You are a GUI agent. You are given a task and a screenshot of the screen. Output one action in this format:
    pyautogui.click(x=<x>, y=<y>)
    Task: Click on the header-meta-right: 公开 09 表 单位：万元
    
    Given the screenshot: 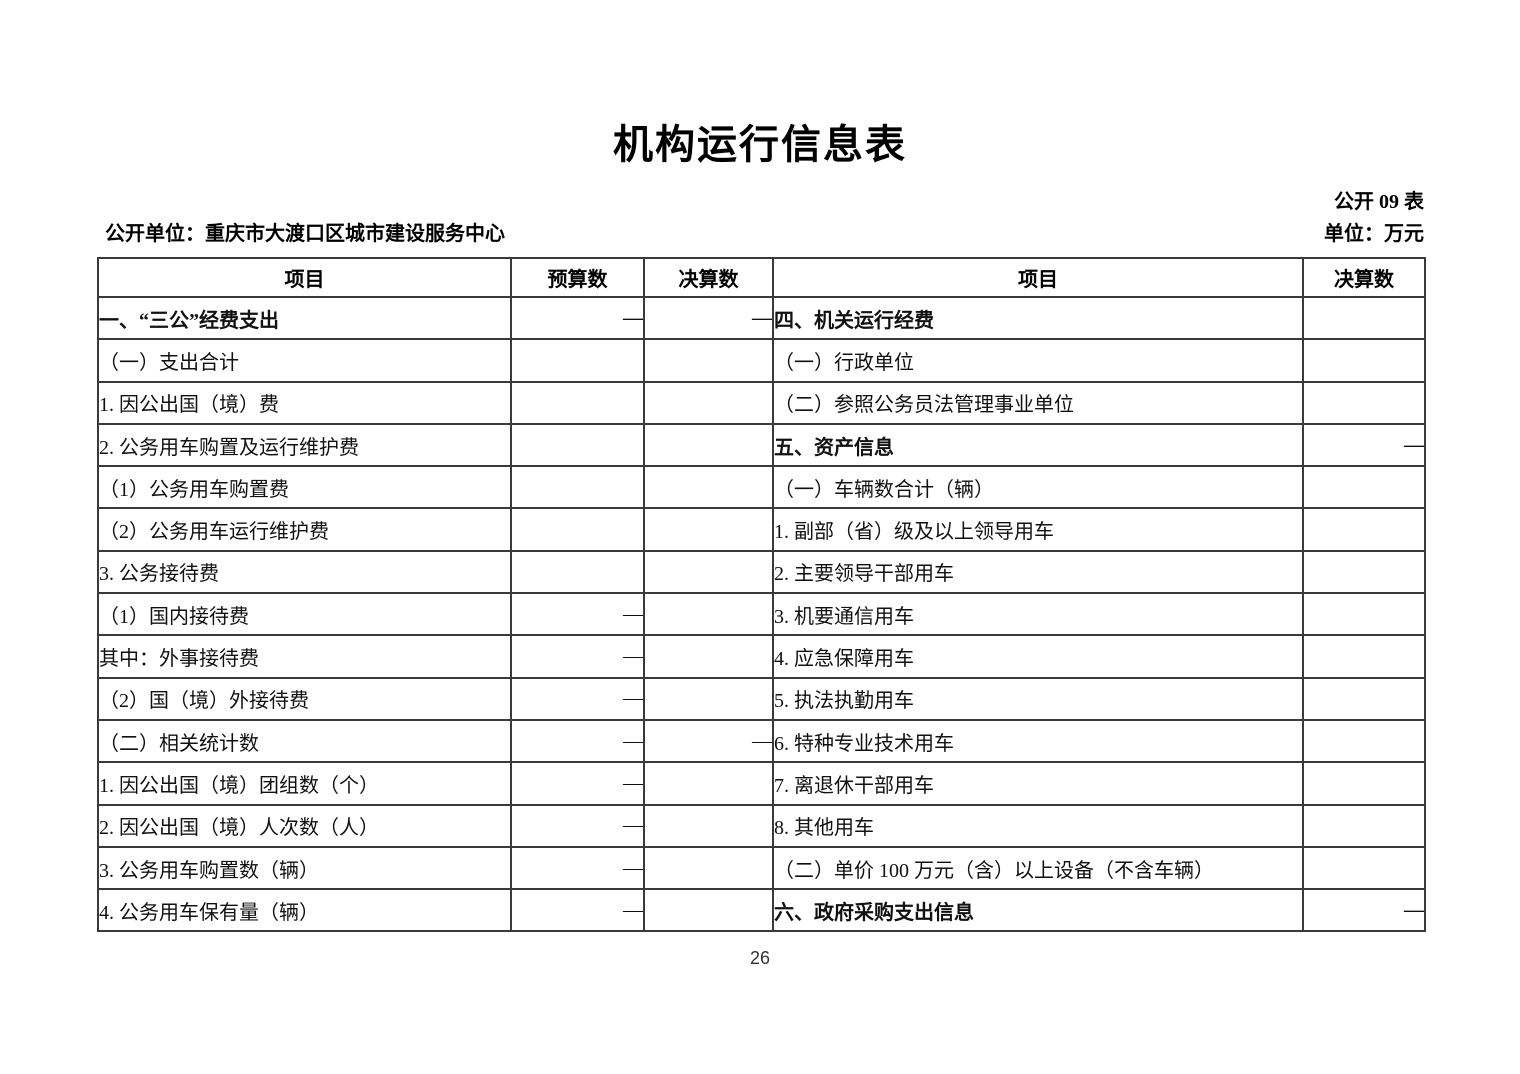 What is the action you would take?
    pyautogui.click(x=1374, y=218)
    